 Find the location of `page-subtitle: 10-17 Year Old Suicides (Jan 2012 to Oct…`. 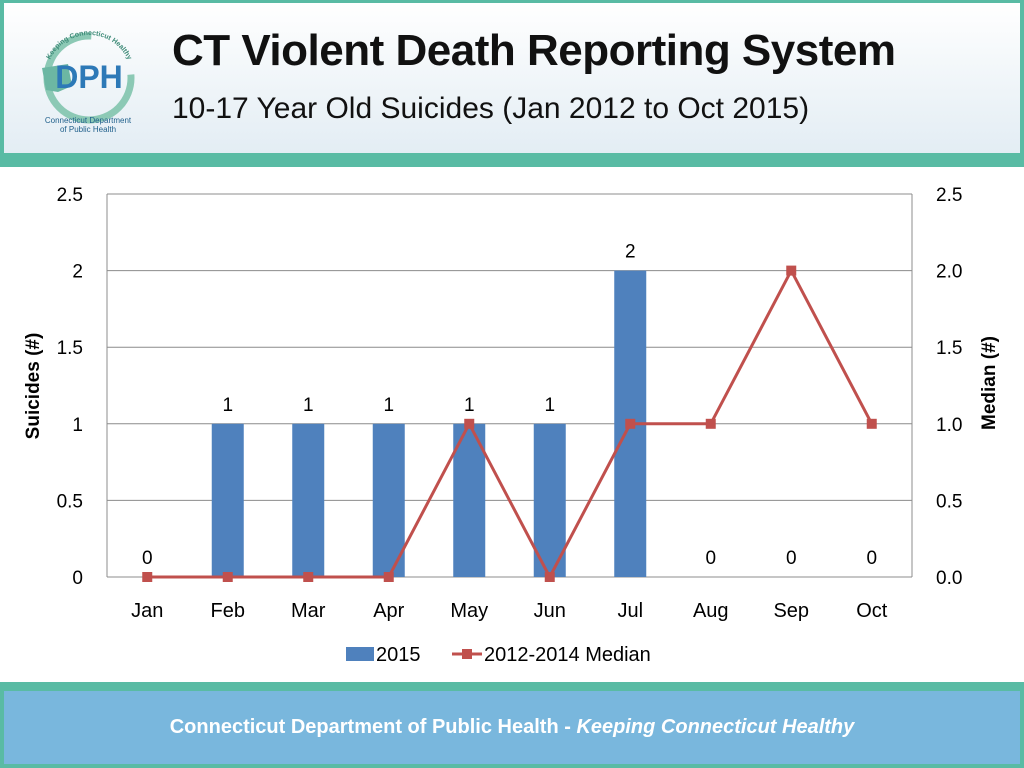

page-subtitle: 10-17 Year Old Suicides (Jan 2012 to Oct… is located at coordinates (491, 108).